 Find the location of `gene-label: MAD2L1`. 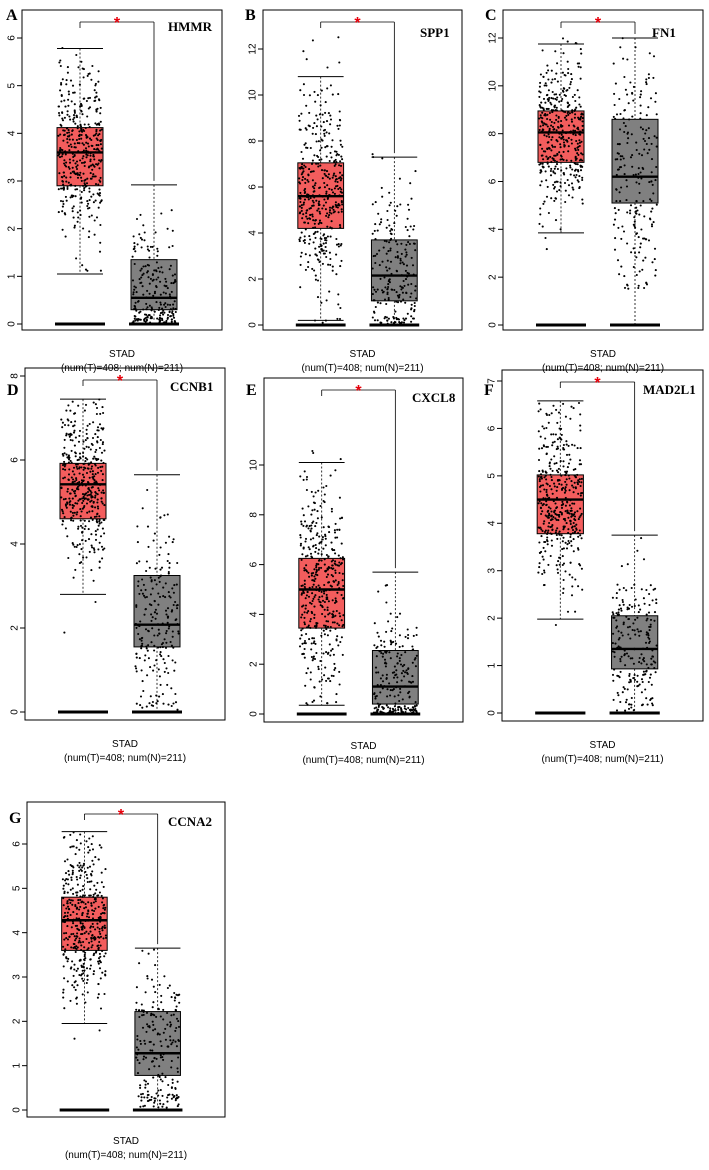

gene-label: MAD2L1 is located at coordinates (669, 389).